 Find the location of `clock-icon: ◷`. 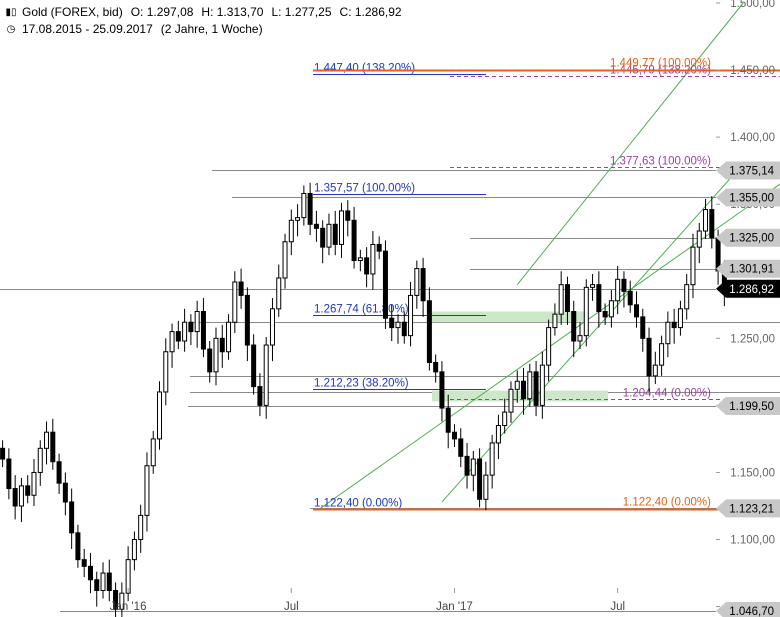

clock-icon: ◷ is located at coordinates (11, 29).